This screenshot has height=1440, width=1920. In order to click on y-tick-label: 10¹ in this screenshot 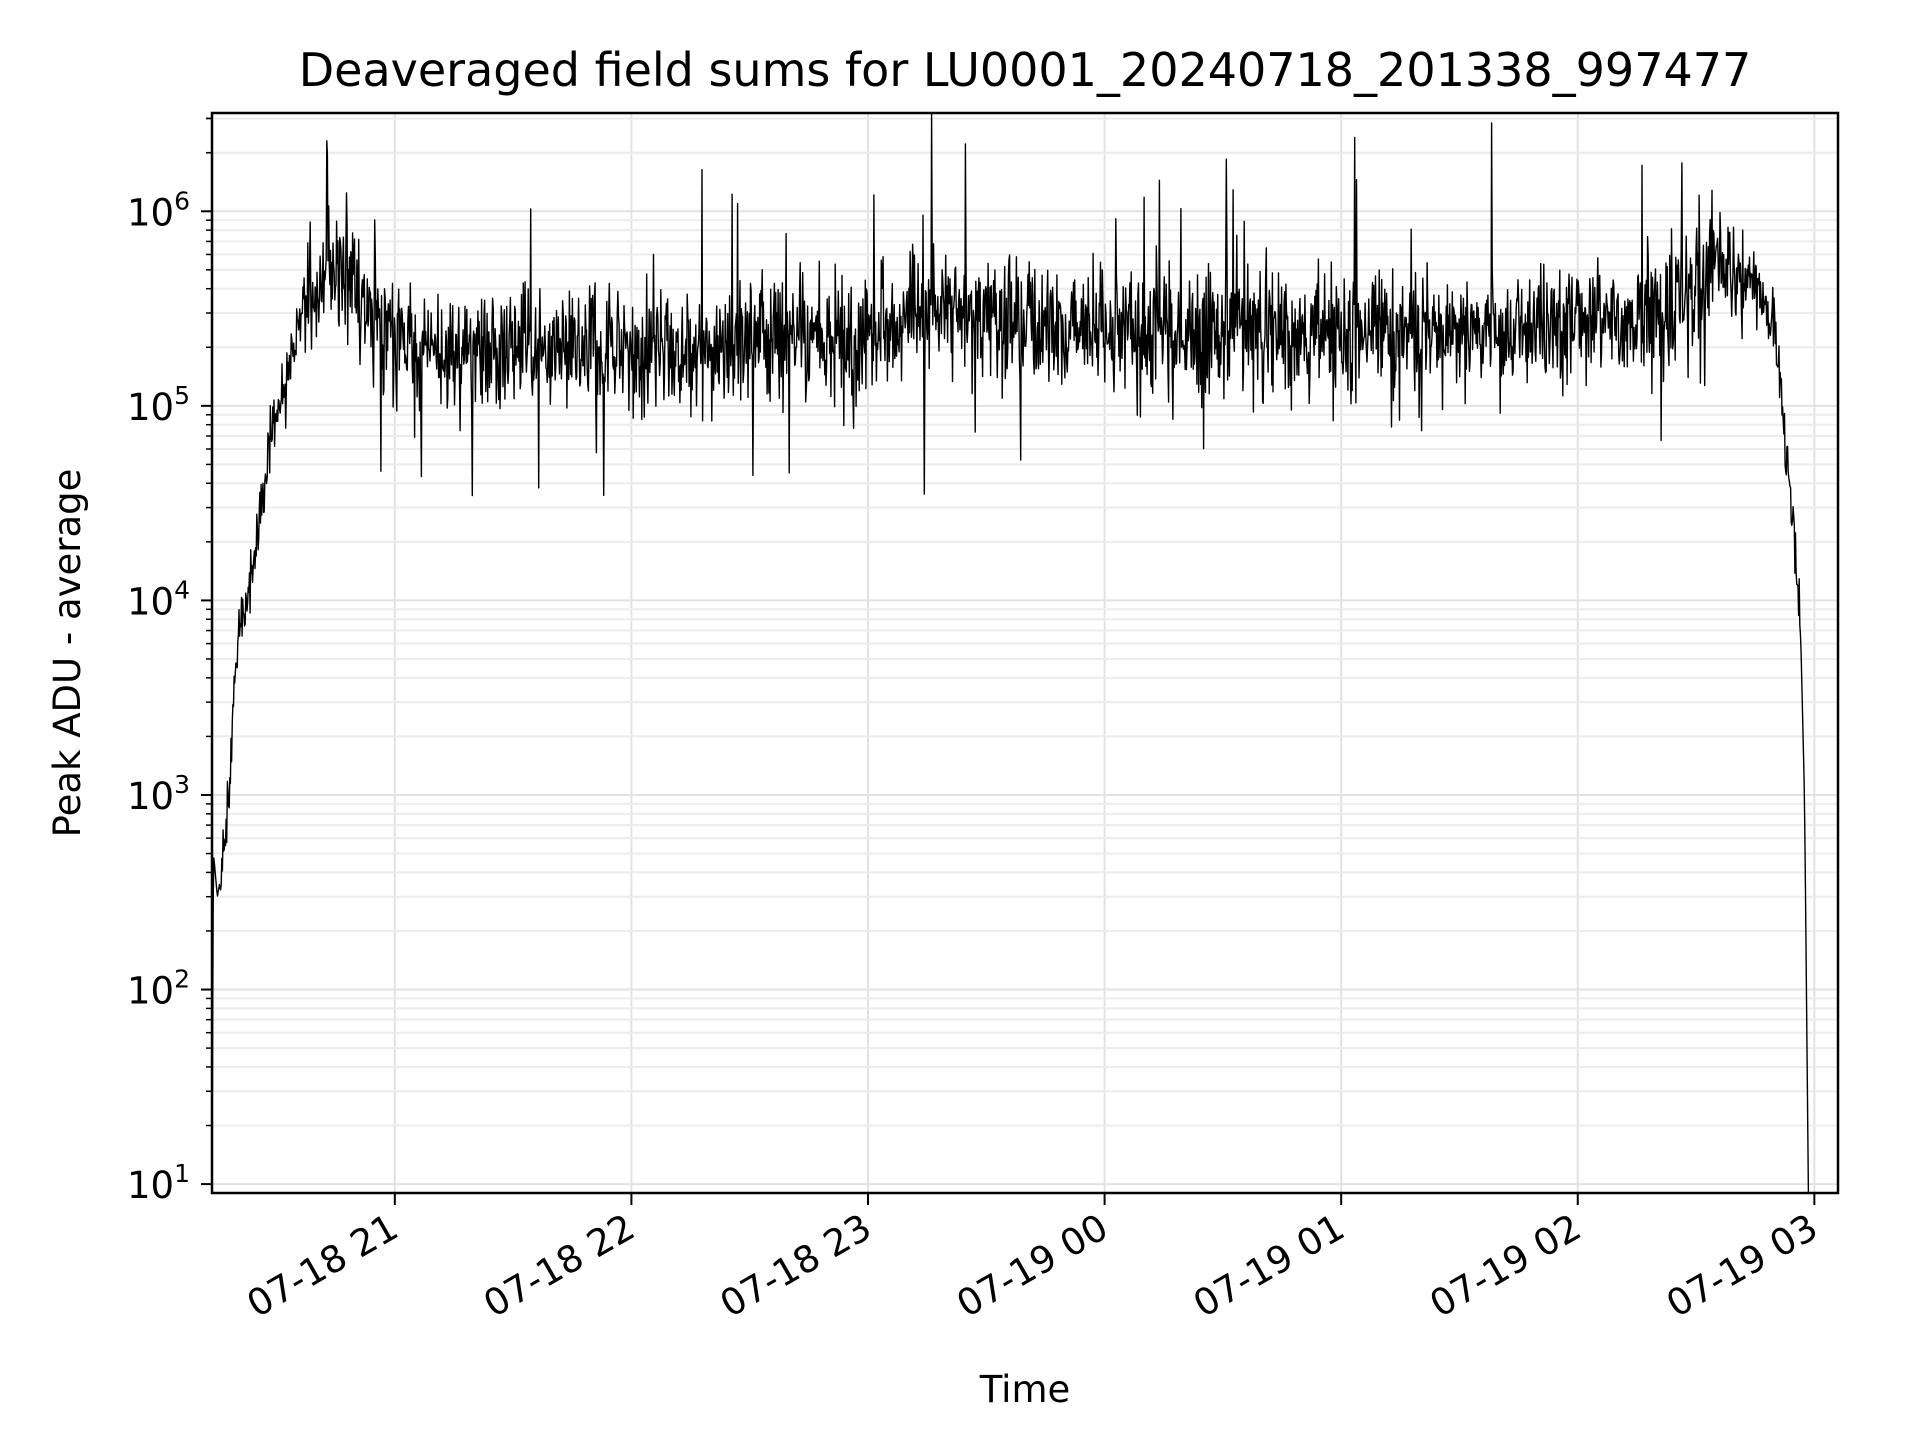, I will do `click(158, 1183)`.